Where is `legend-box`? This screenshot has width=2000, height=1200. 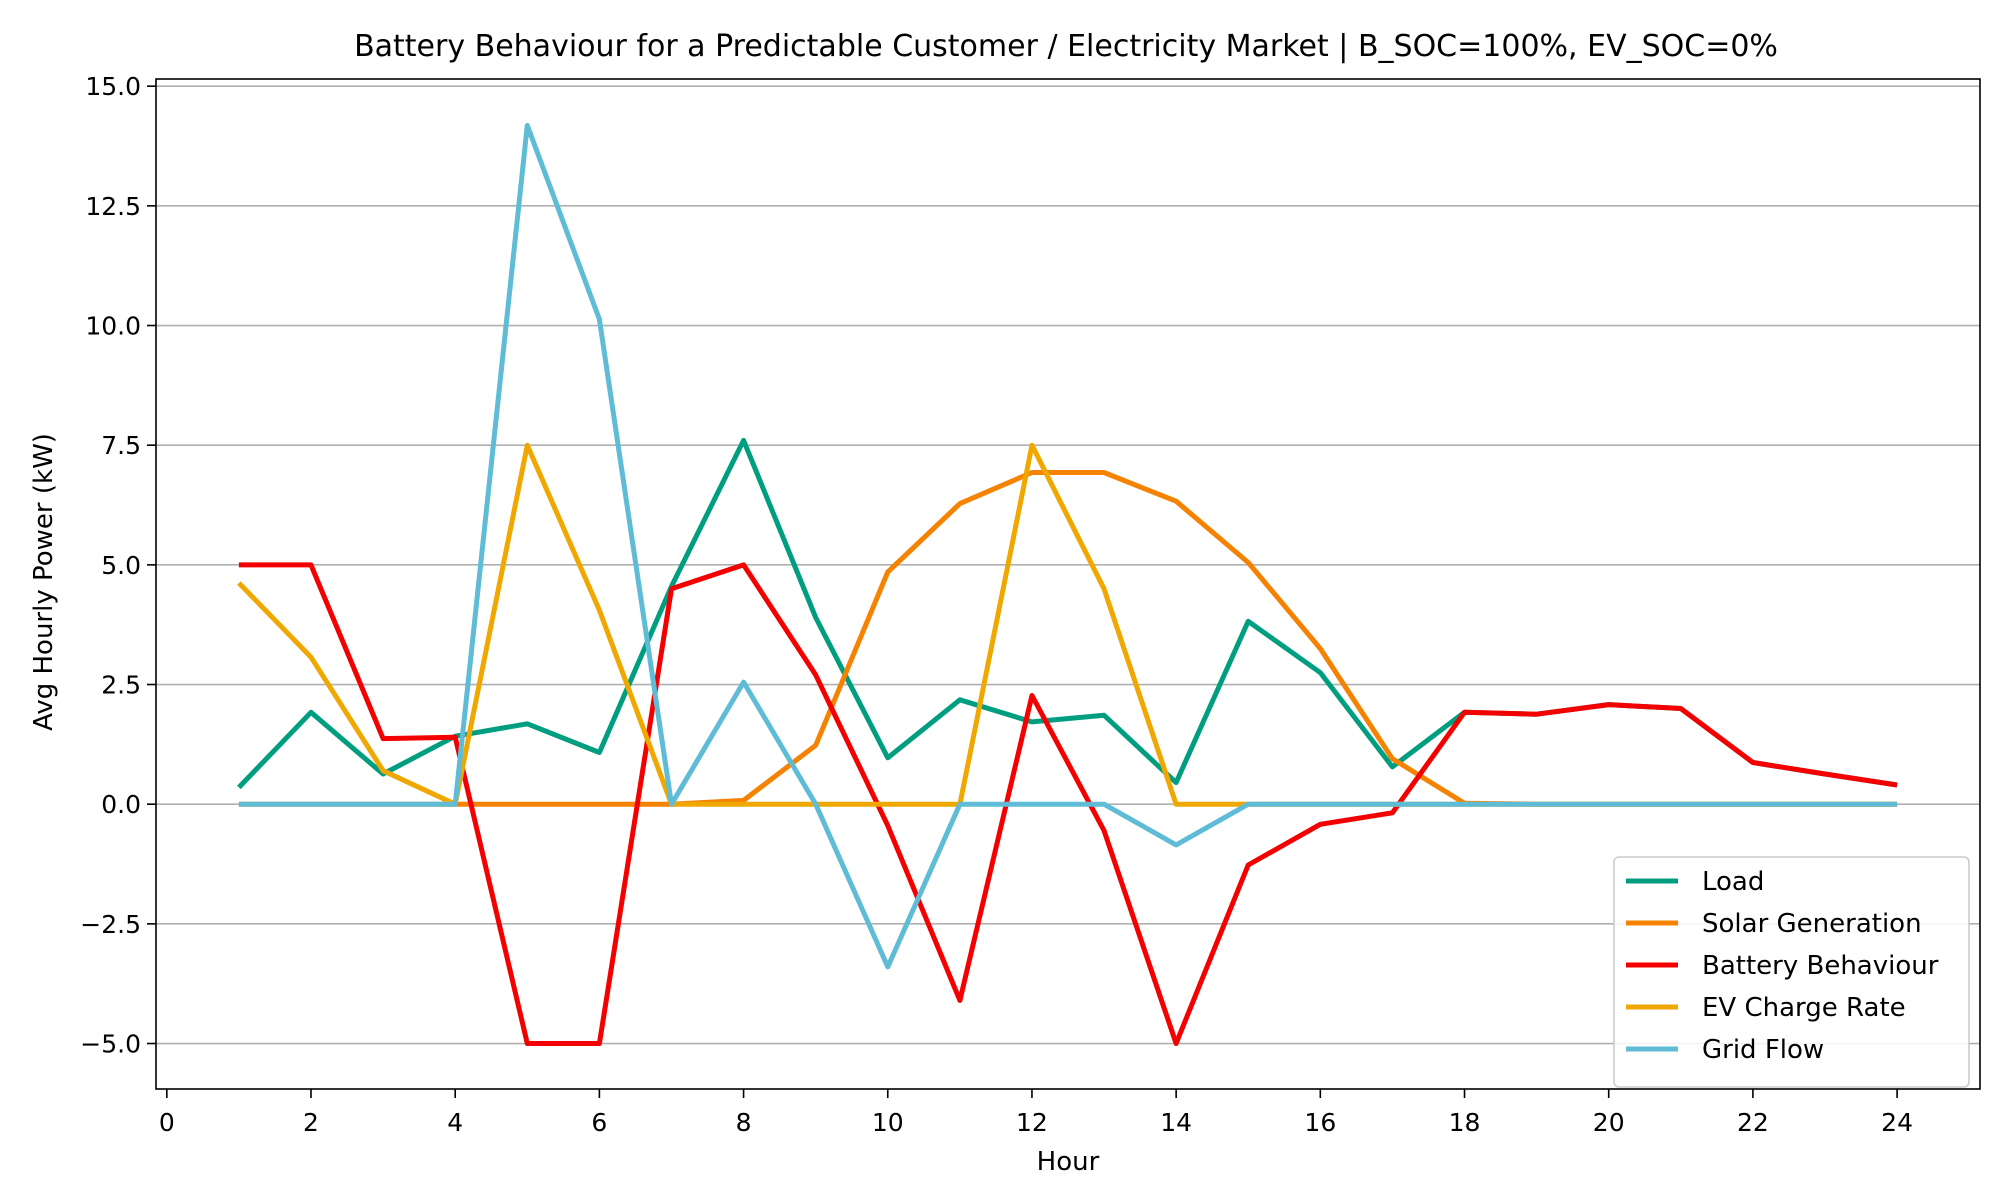 legend-box is located at coordinates (1791, 972).